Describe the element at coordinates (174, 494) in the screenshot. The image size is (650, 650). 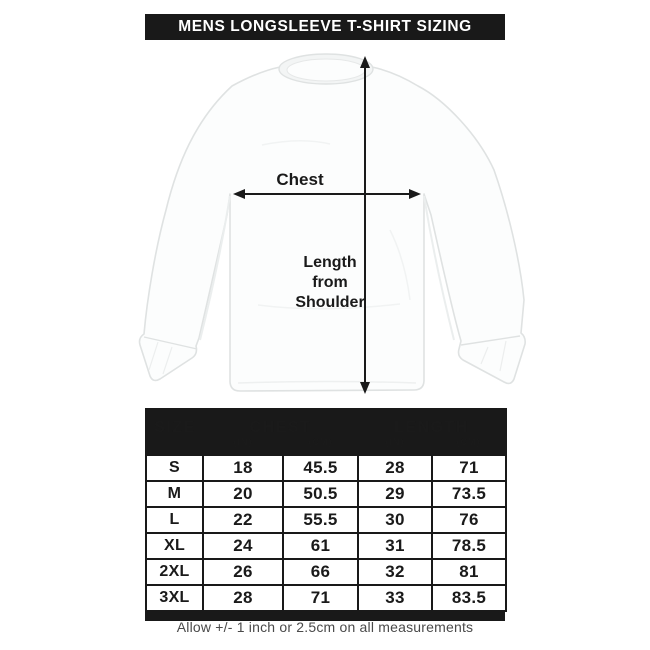
I see `cell-size: M` at that location.